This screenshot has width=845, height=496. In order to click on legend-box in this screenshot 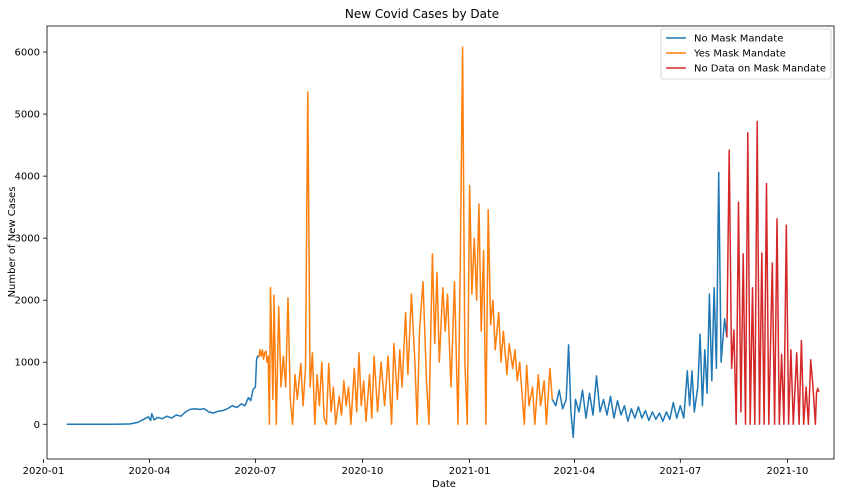, I will do `click(746, 54)`.